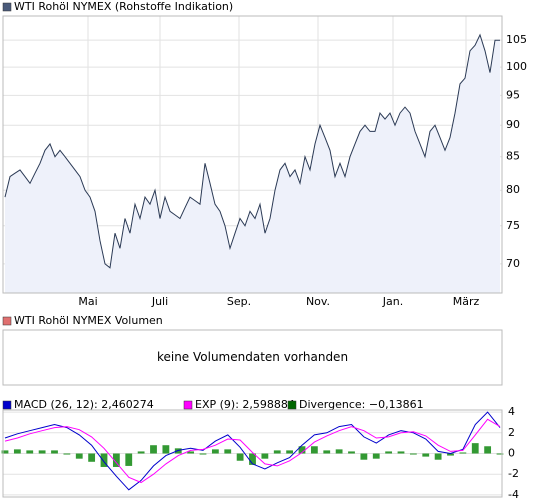 This screenshot has height=502, width=545. Describe the element at coordinates (513, 263) in the screenshot. I see `y-tick-label: 70` at that location.